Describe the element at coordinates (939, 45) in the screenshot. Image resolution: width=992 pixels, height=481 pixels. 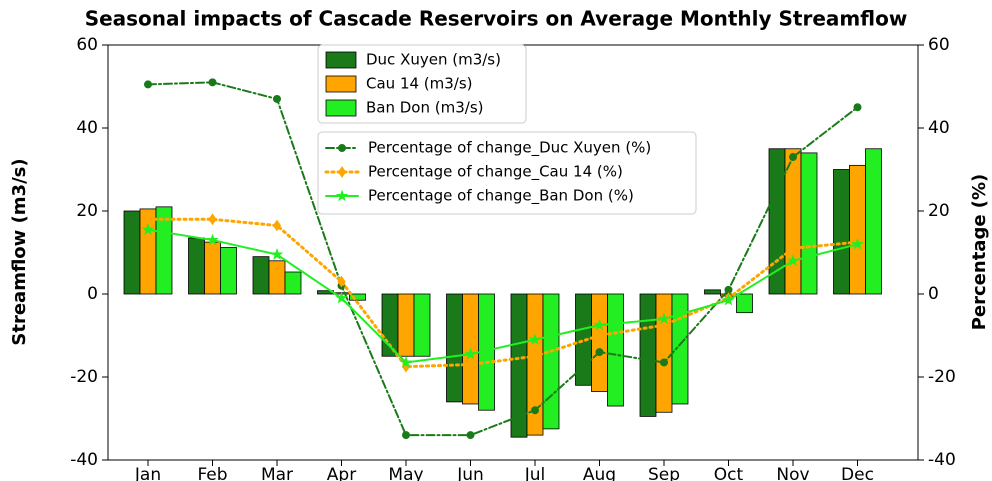
I see `y2-tick-label: 60` at that location.